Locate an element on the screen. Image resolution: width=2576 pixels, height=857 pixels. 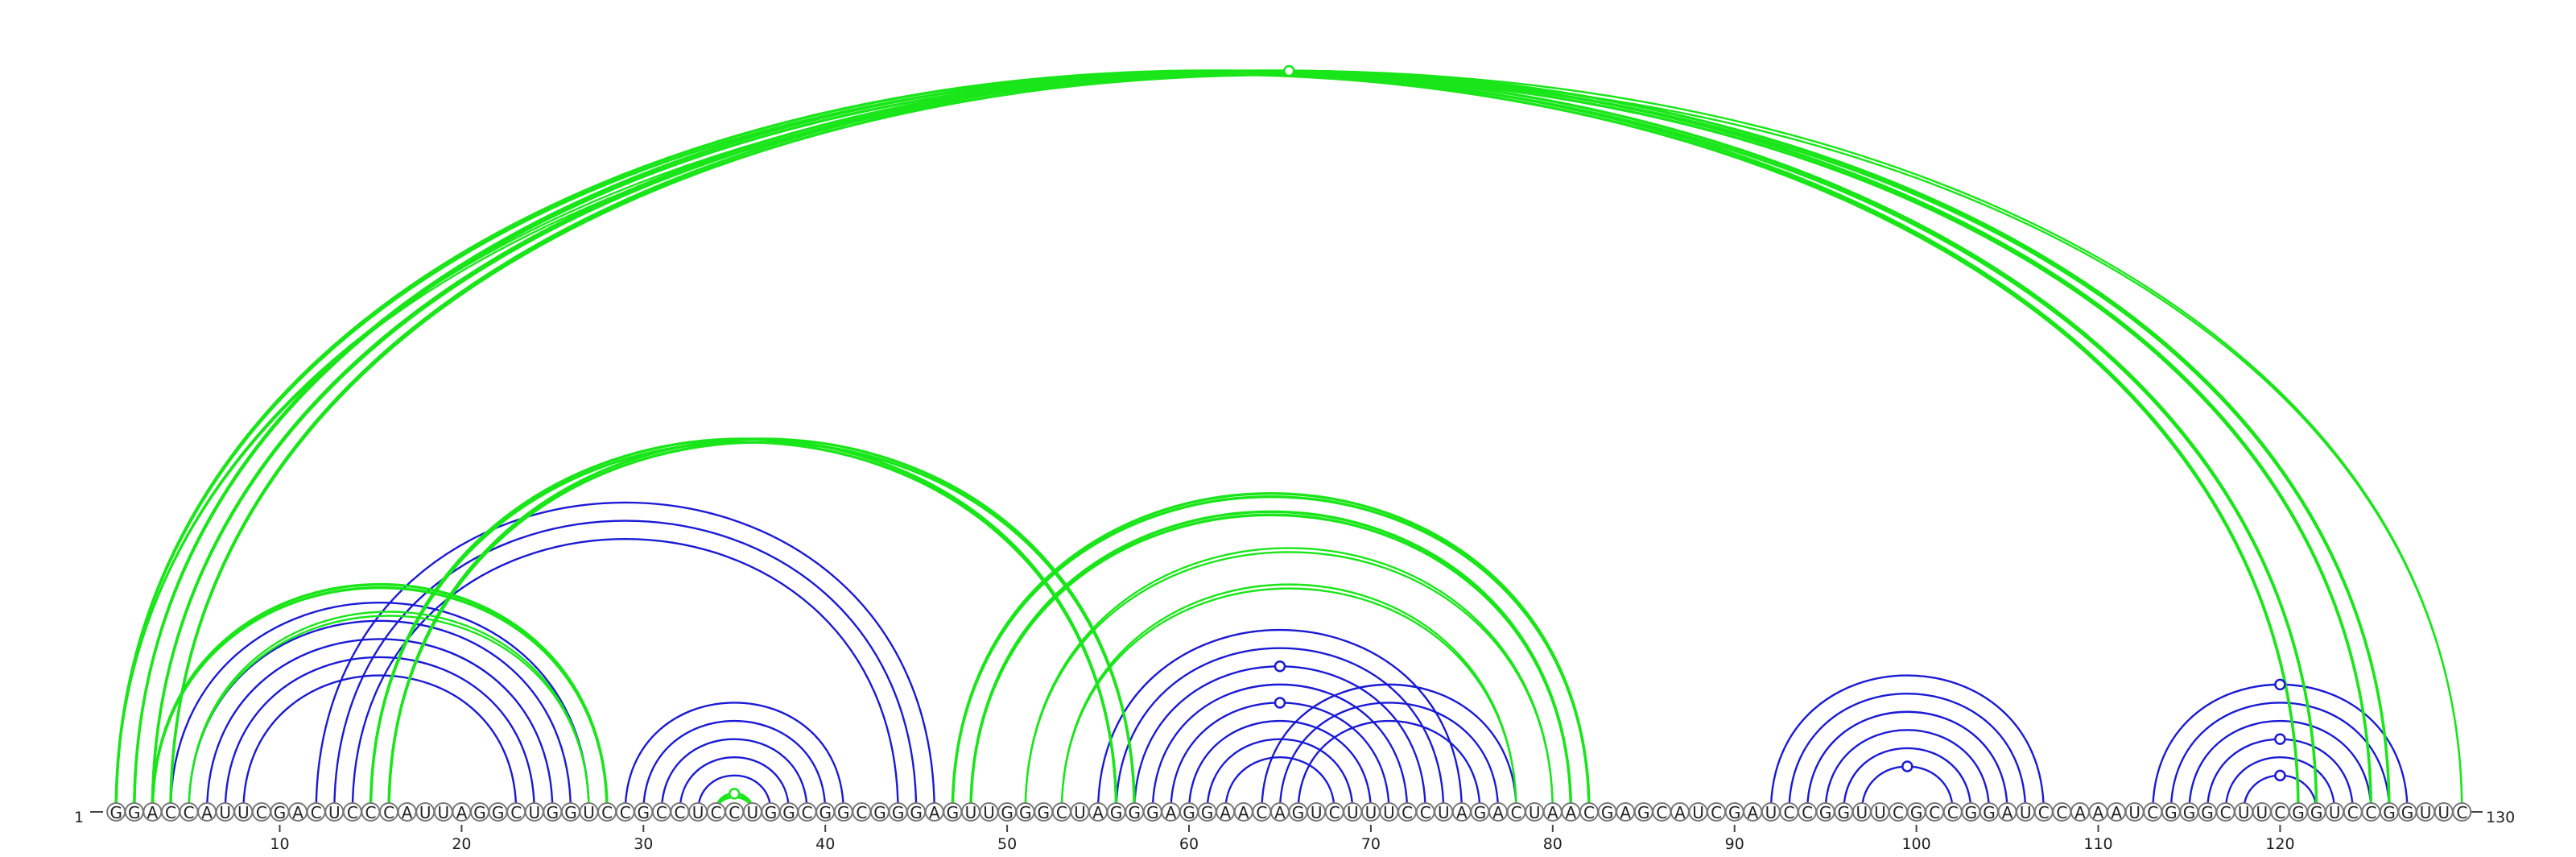
tick-label: 10 is located at coordinates (279, 844).